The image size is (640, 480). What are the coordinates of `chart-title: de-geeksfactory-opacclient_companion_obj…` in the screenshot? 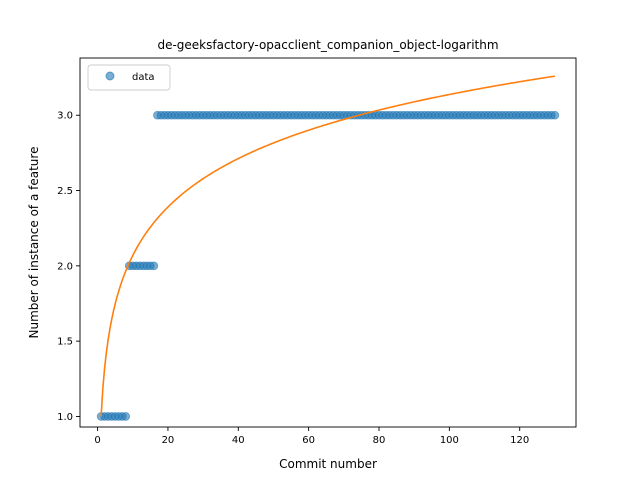 It's located at (327, 45).